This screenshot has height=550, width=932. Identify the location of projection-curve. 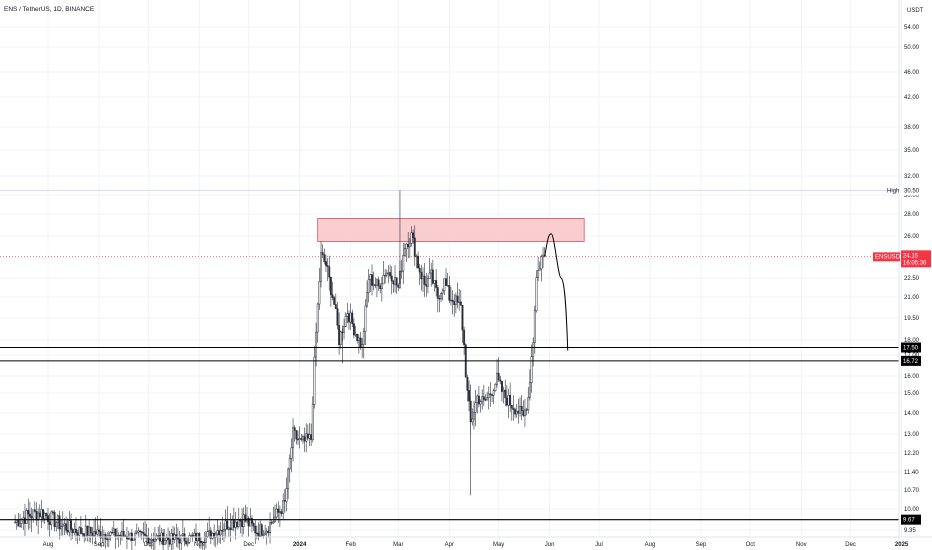
(556, 292).